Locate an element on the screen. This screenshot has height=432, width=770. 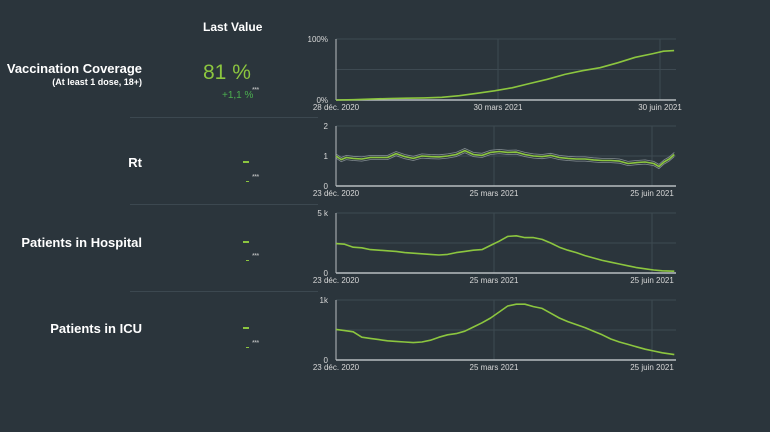
last-value-rt is located at coordinates (246, 162).